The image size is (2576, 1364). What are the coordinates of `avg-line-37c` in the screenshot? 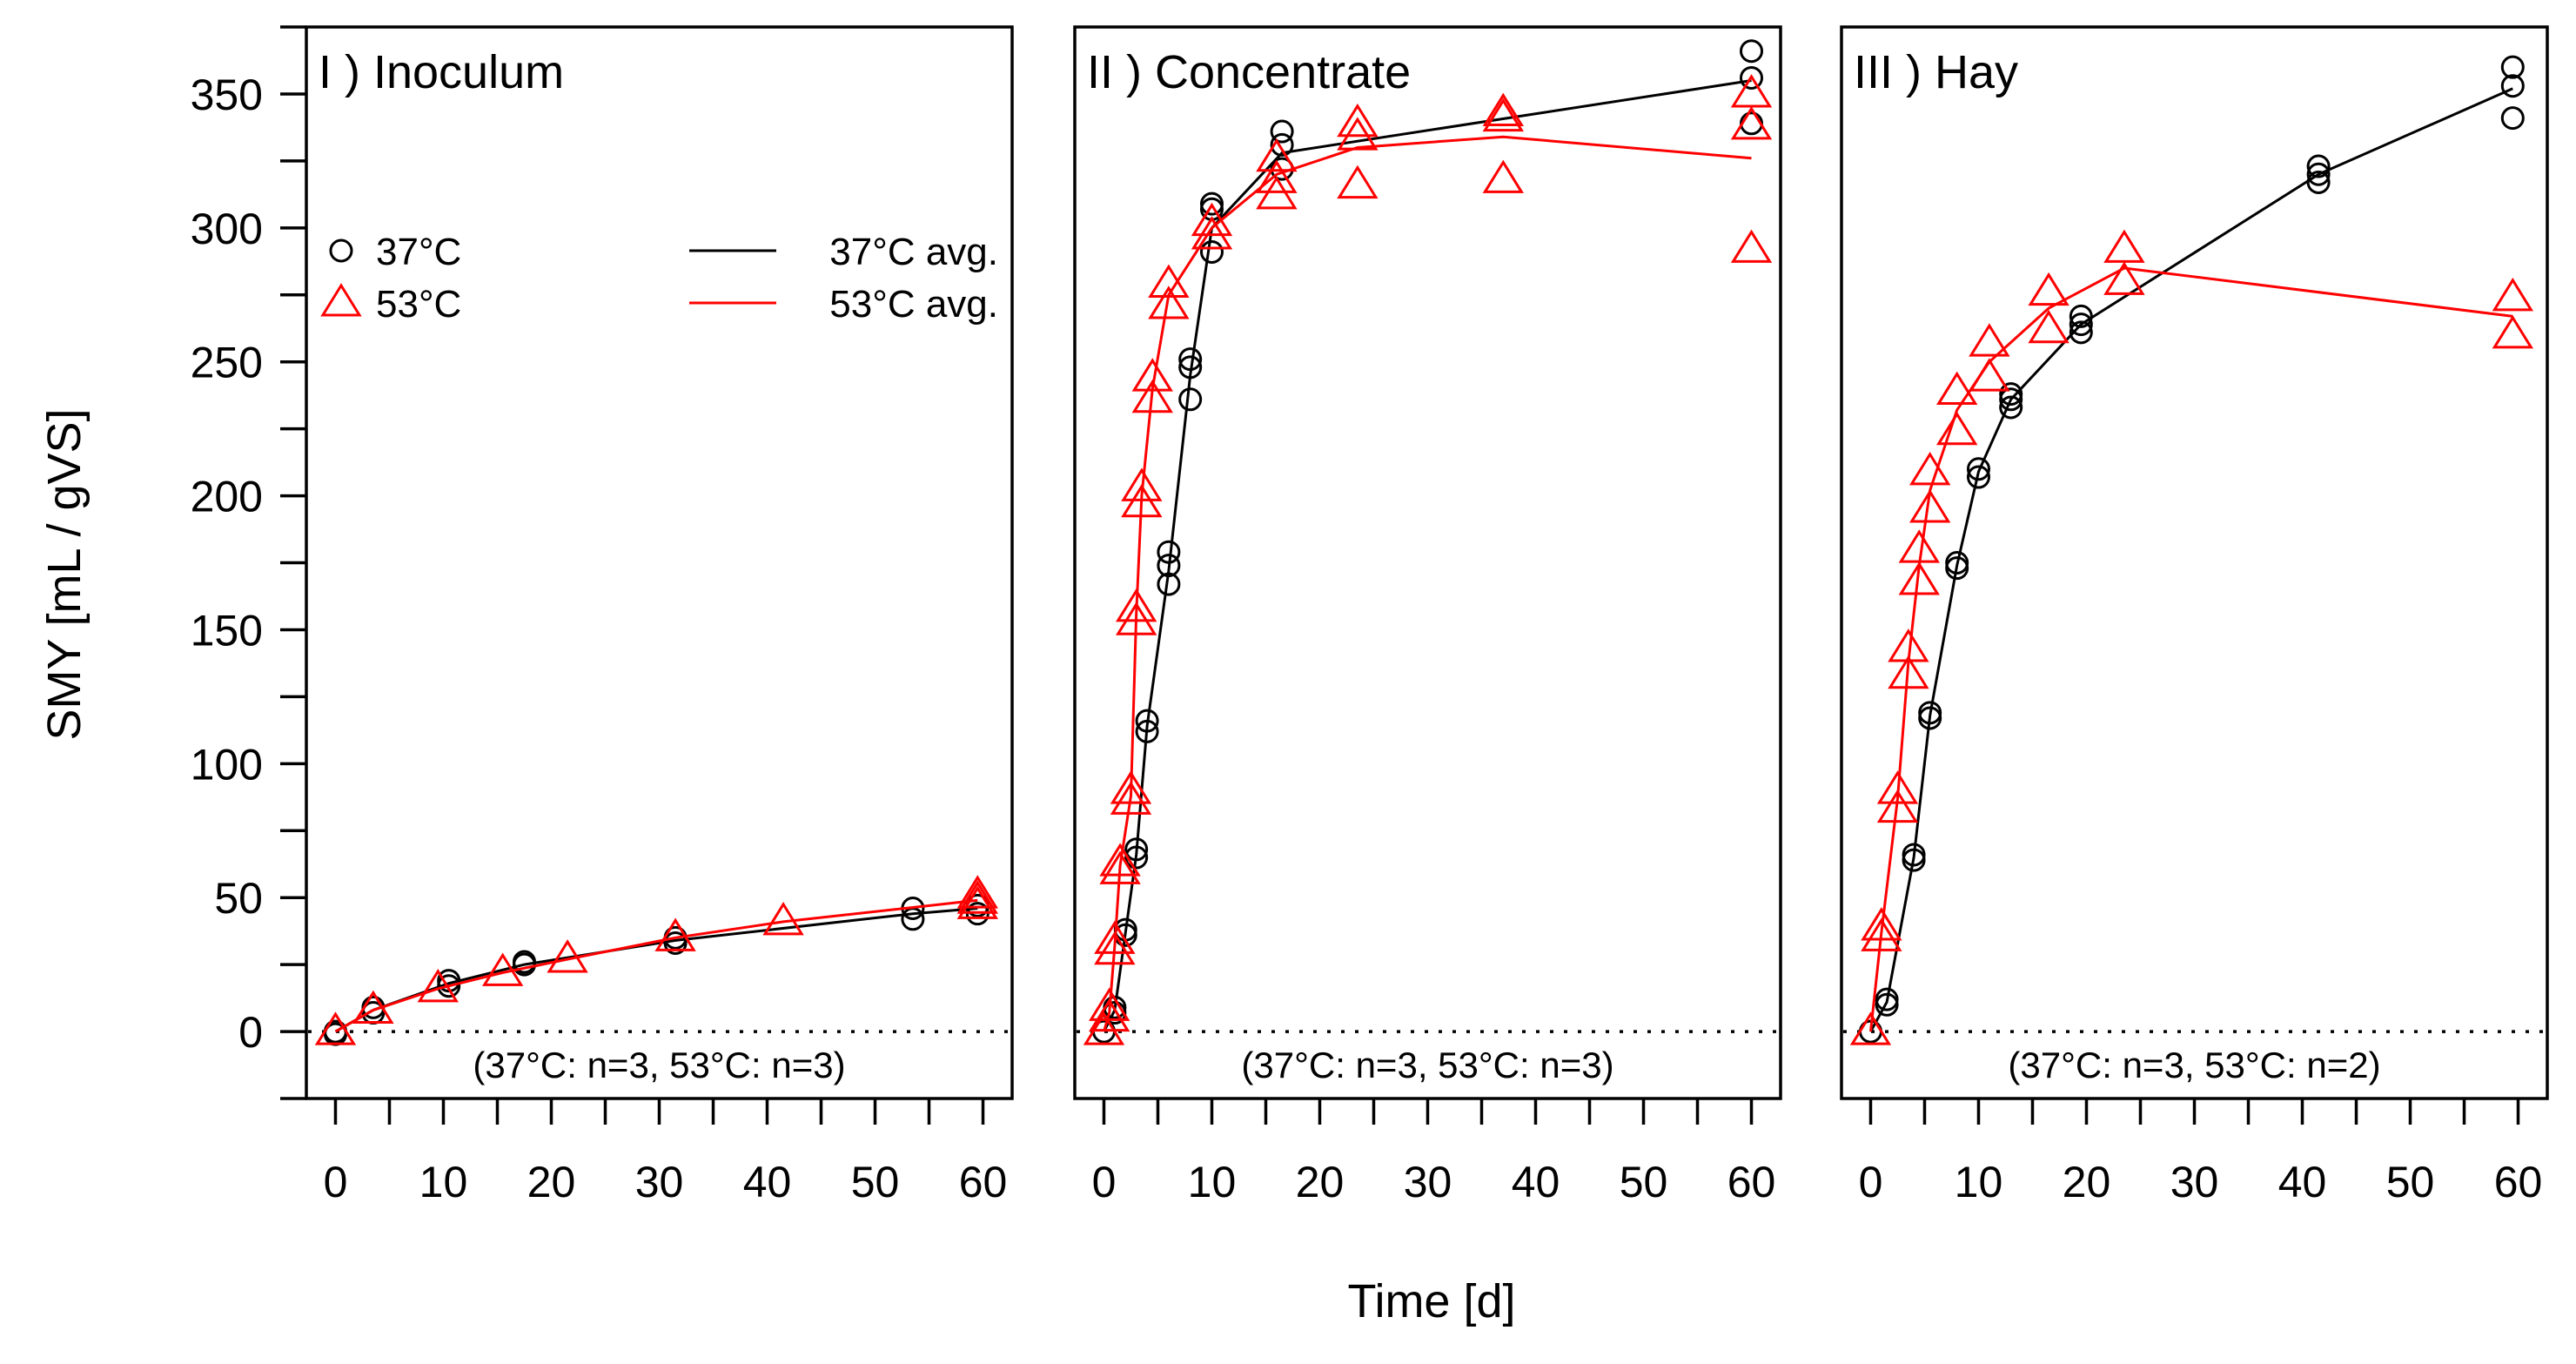 It's located at (656, 970).